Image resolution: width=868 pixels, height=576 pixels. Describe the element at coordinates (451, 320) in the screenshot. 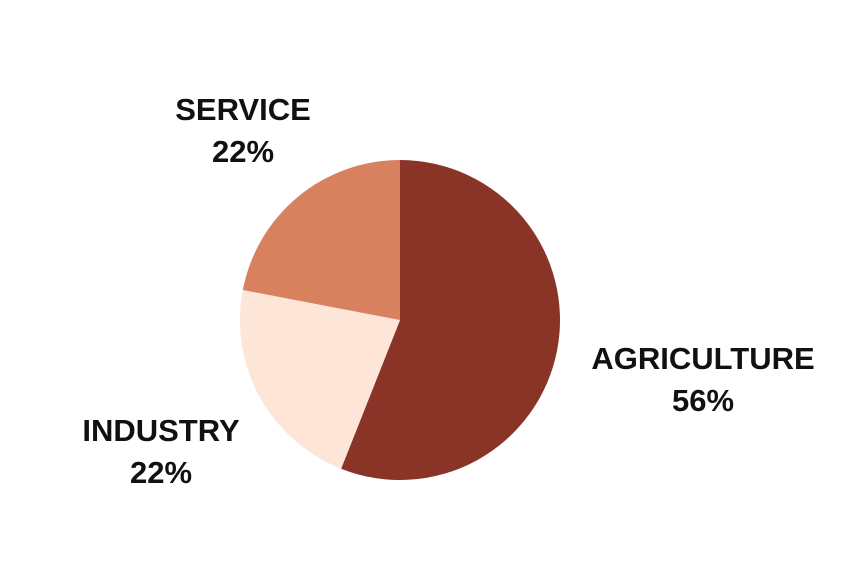

I see `pie-slice-agriculture` at that location.